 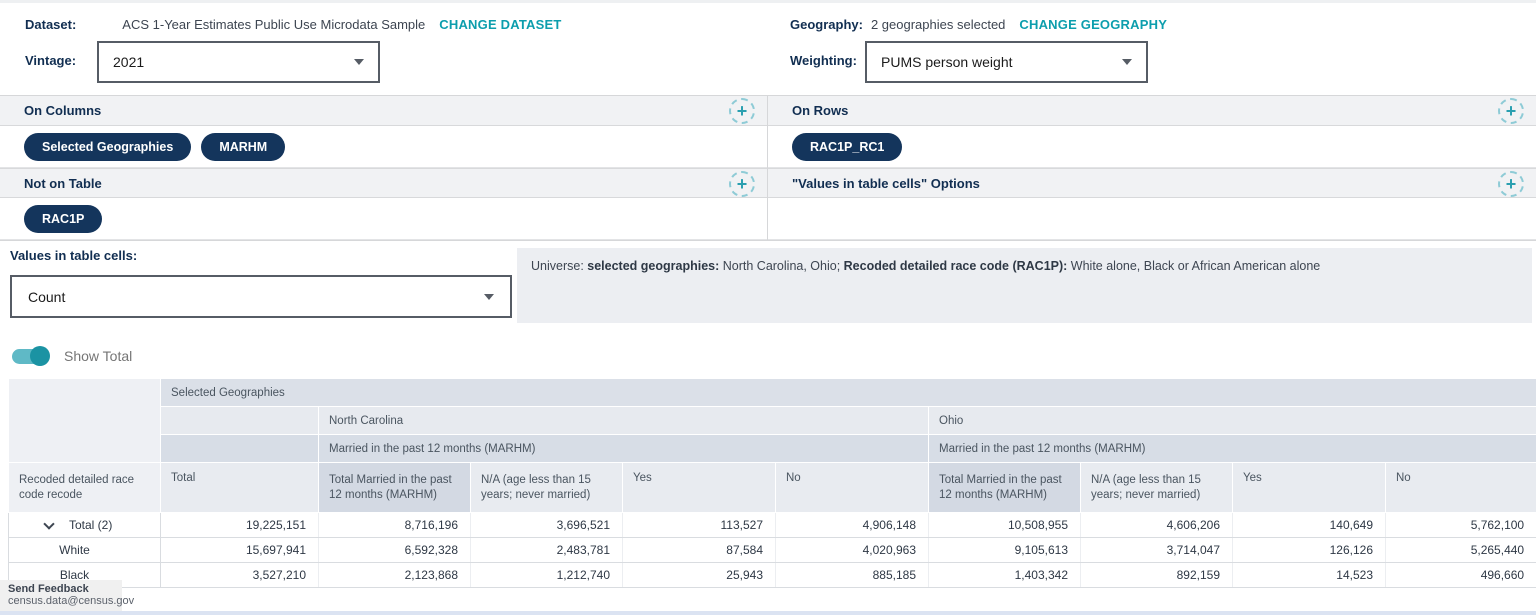 I want to click on universe-geo-value: North Carolina, Ohio;, so click(x=781, y=266).